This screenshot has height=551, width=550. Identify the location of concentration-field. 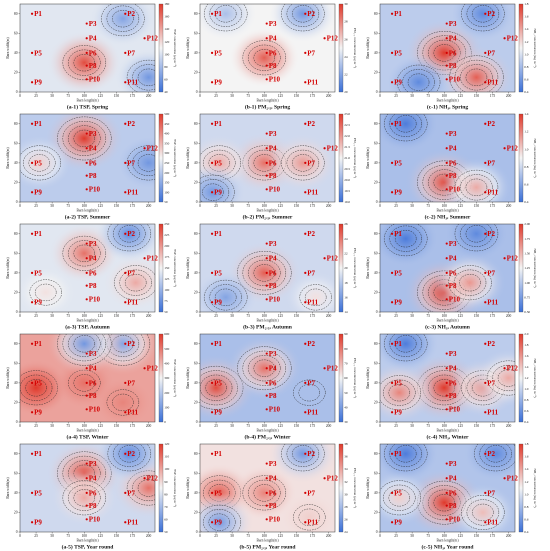
(267, 378).